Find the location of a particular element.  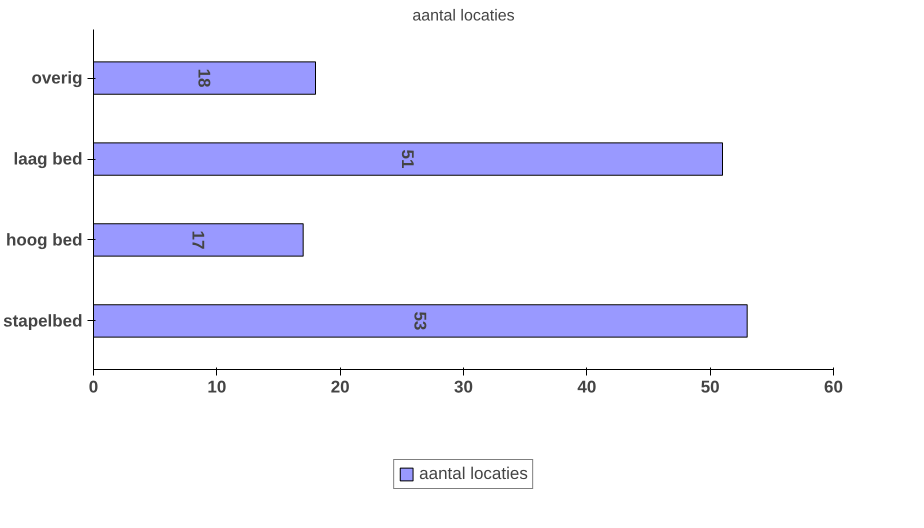

data-label: 53 is located at coordinates (420, 320).